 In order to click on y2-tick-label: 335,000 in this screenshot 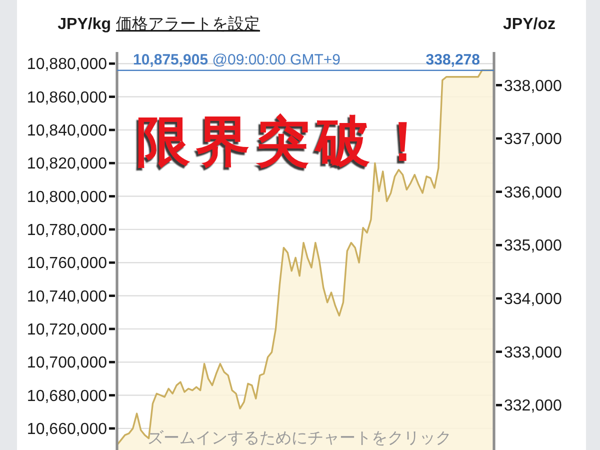, I will do `click(533, 246)`.